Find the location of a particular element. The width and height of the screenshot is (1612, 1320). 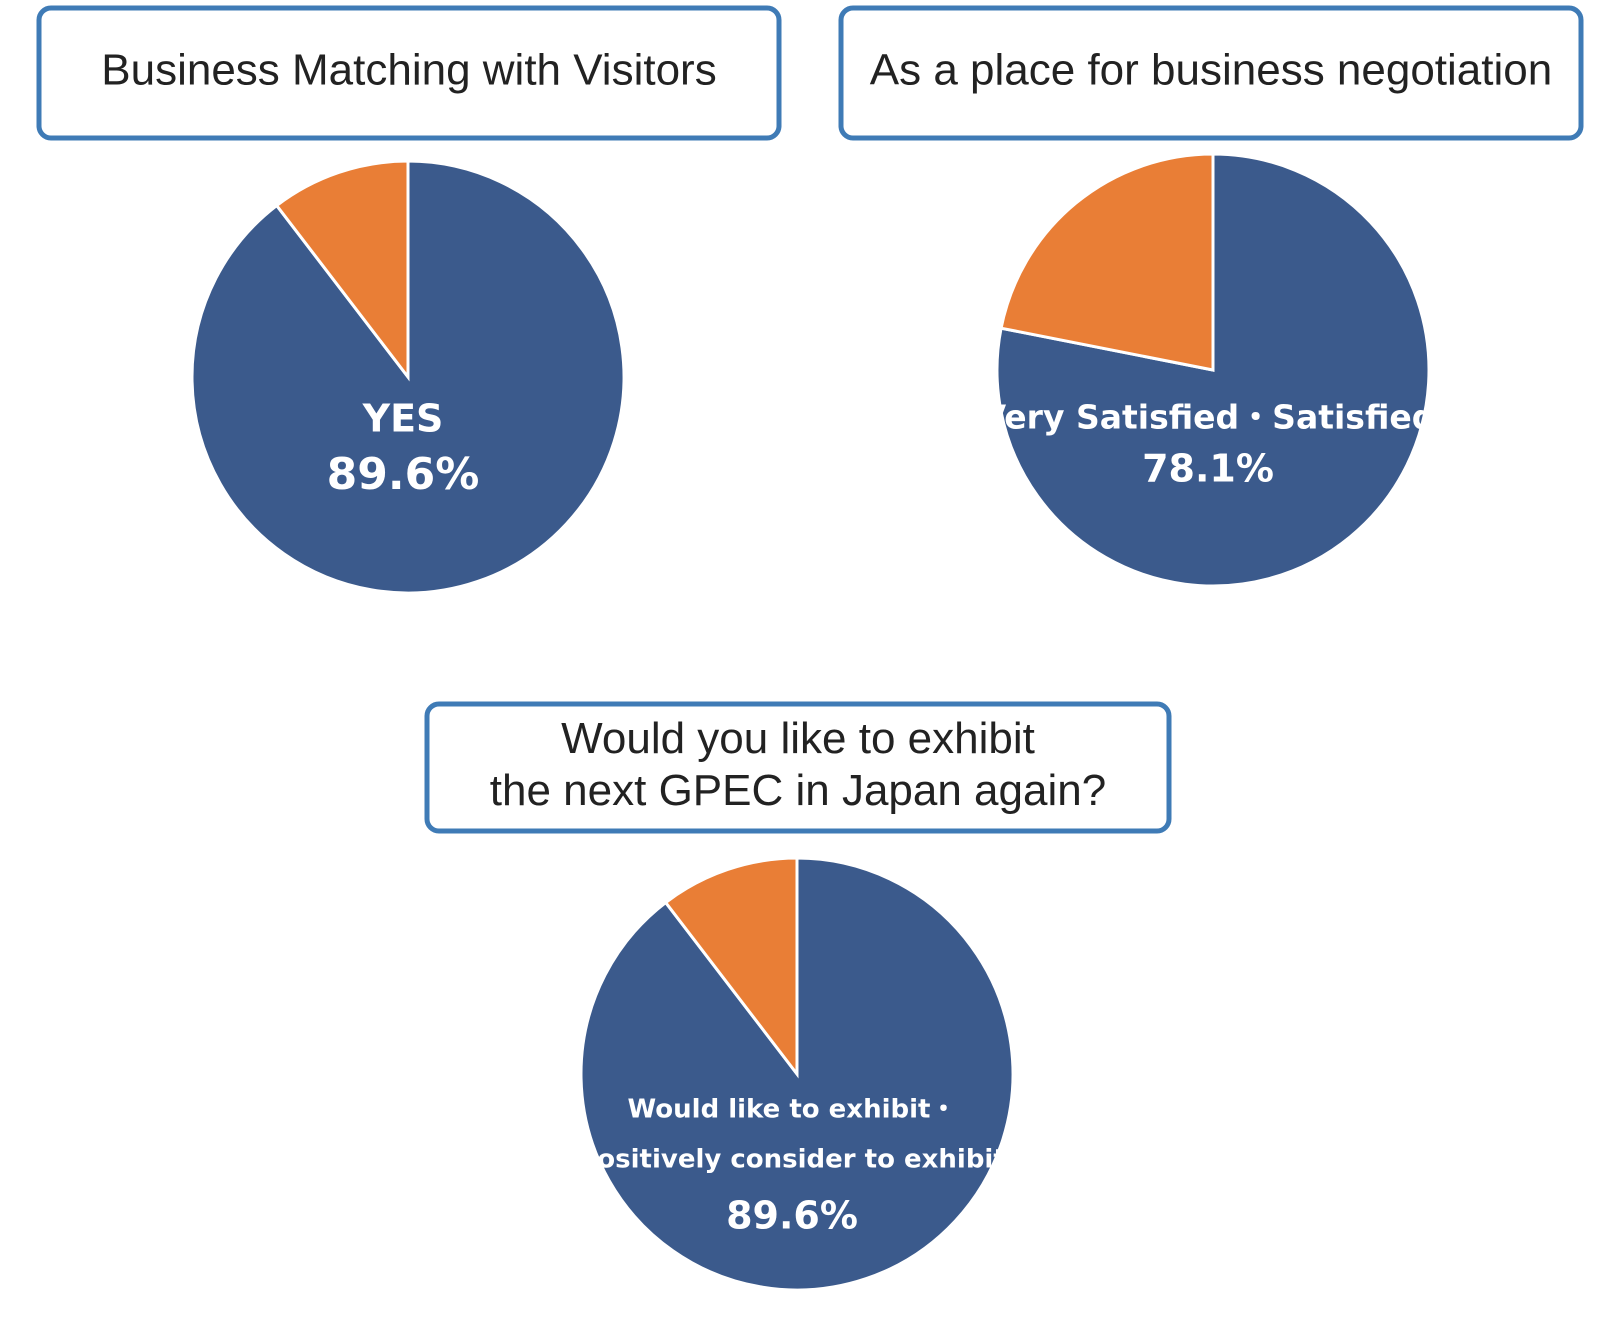

value-label: 78.1% is located at coordinates (1208, 469).